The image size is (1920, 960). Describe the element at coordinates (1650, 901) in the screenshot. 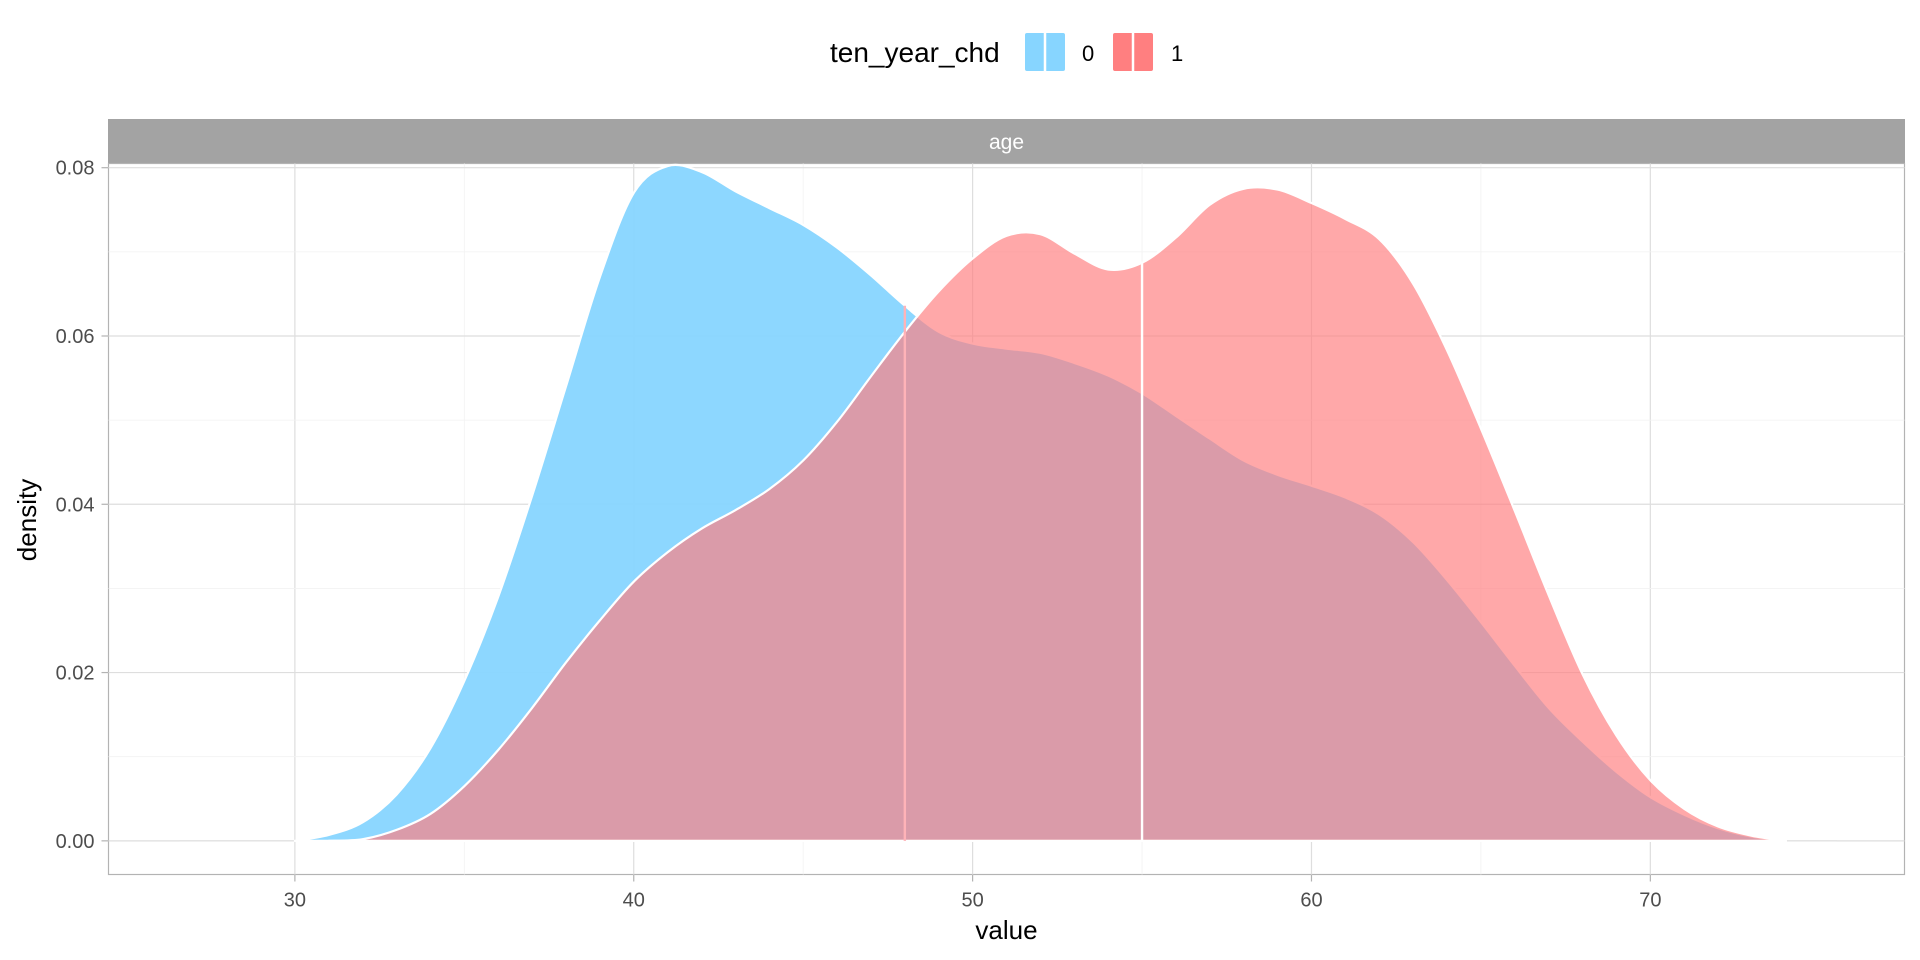

I see `x-tick-label: 70` at that location.